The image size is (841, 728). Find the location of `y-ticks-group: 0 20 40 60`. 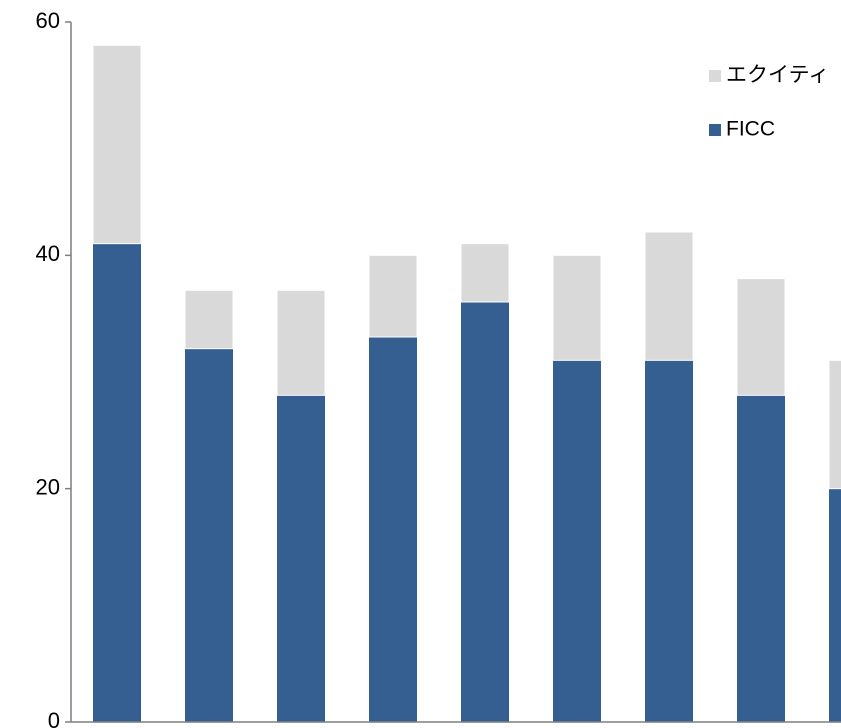

y-ticks-group: 0 20 40 60 is located at coordinates (53, 368).